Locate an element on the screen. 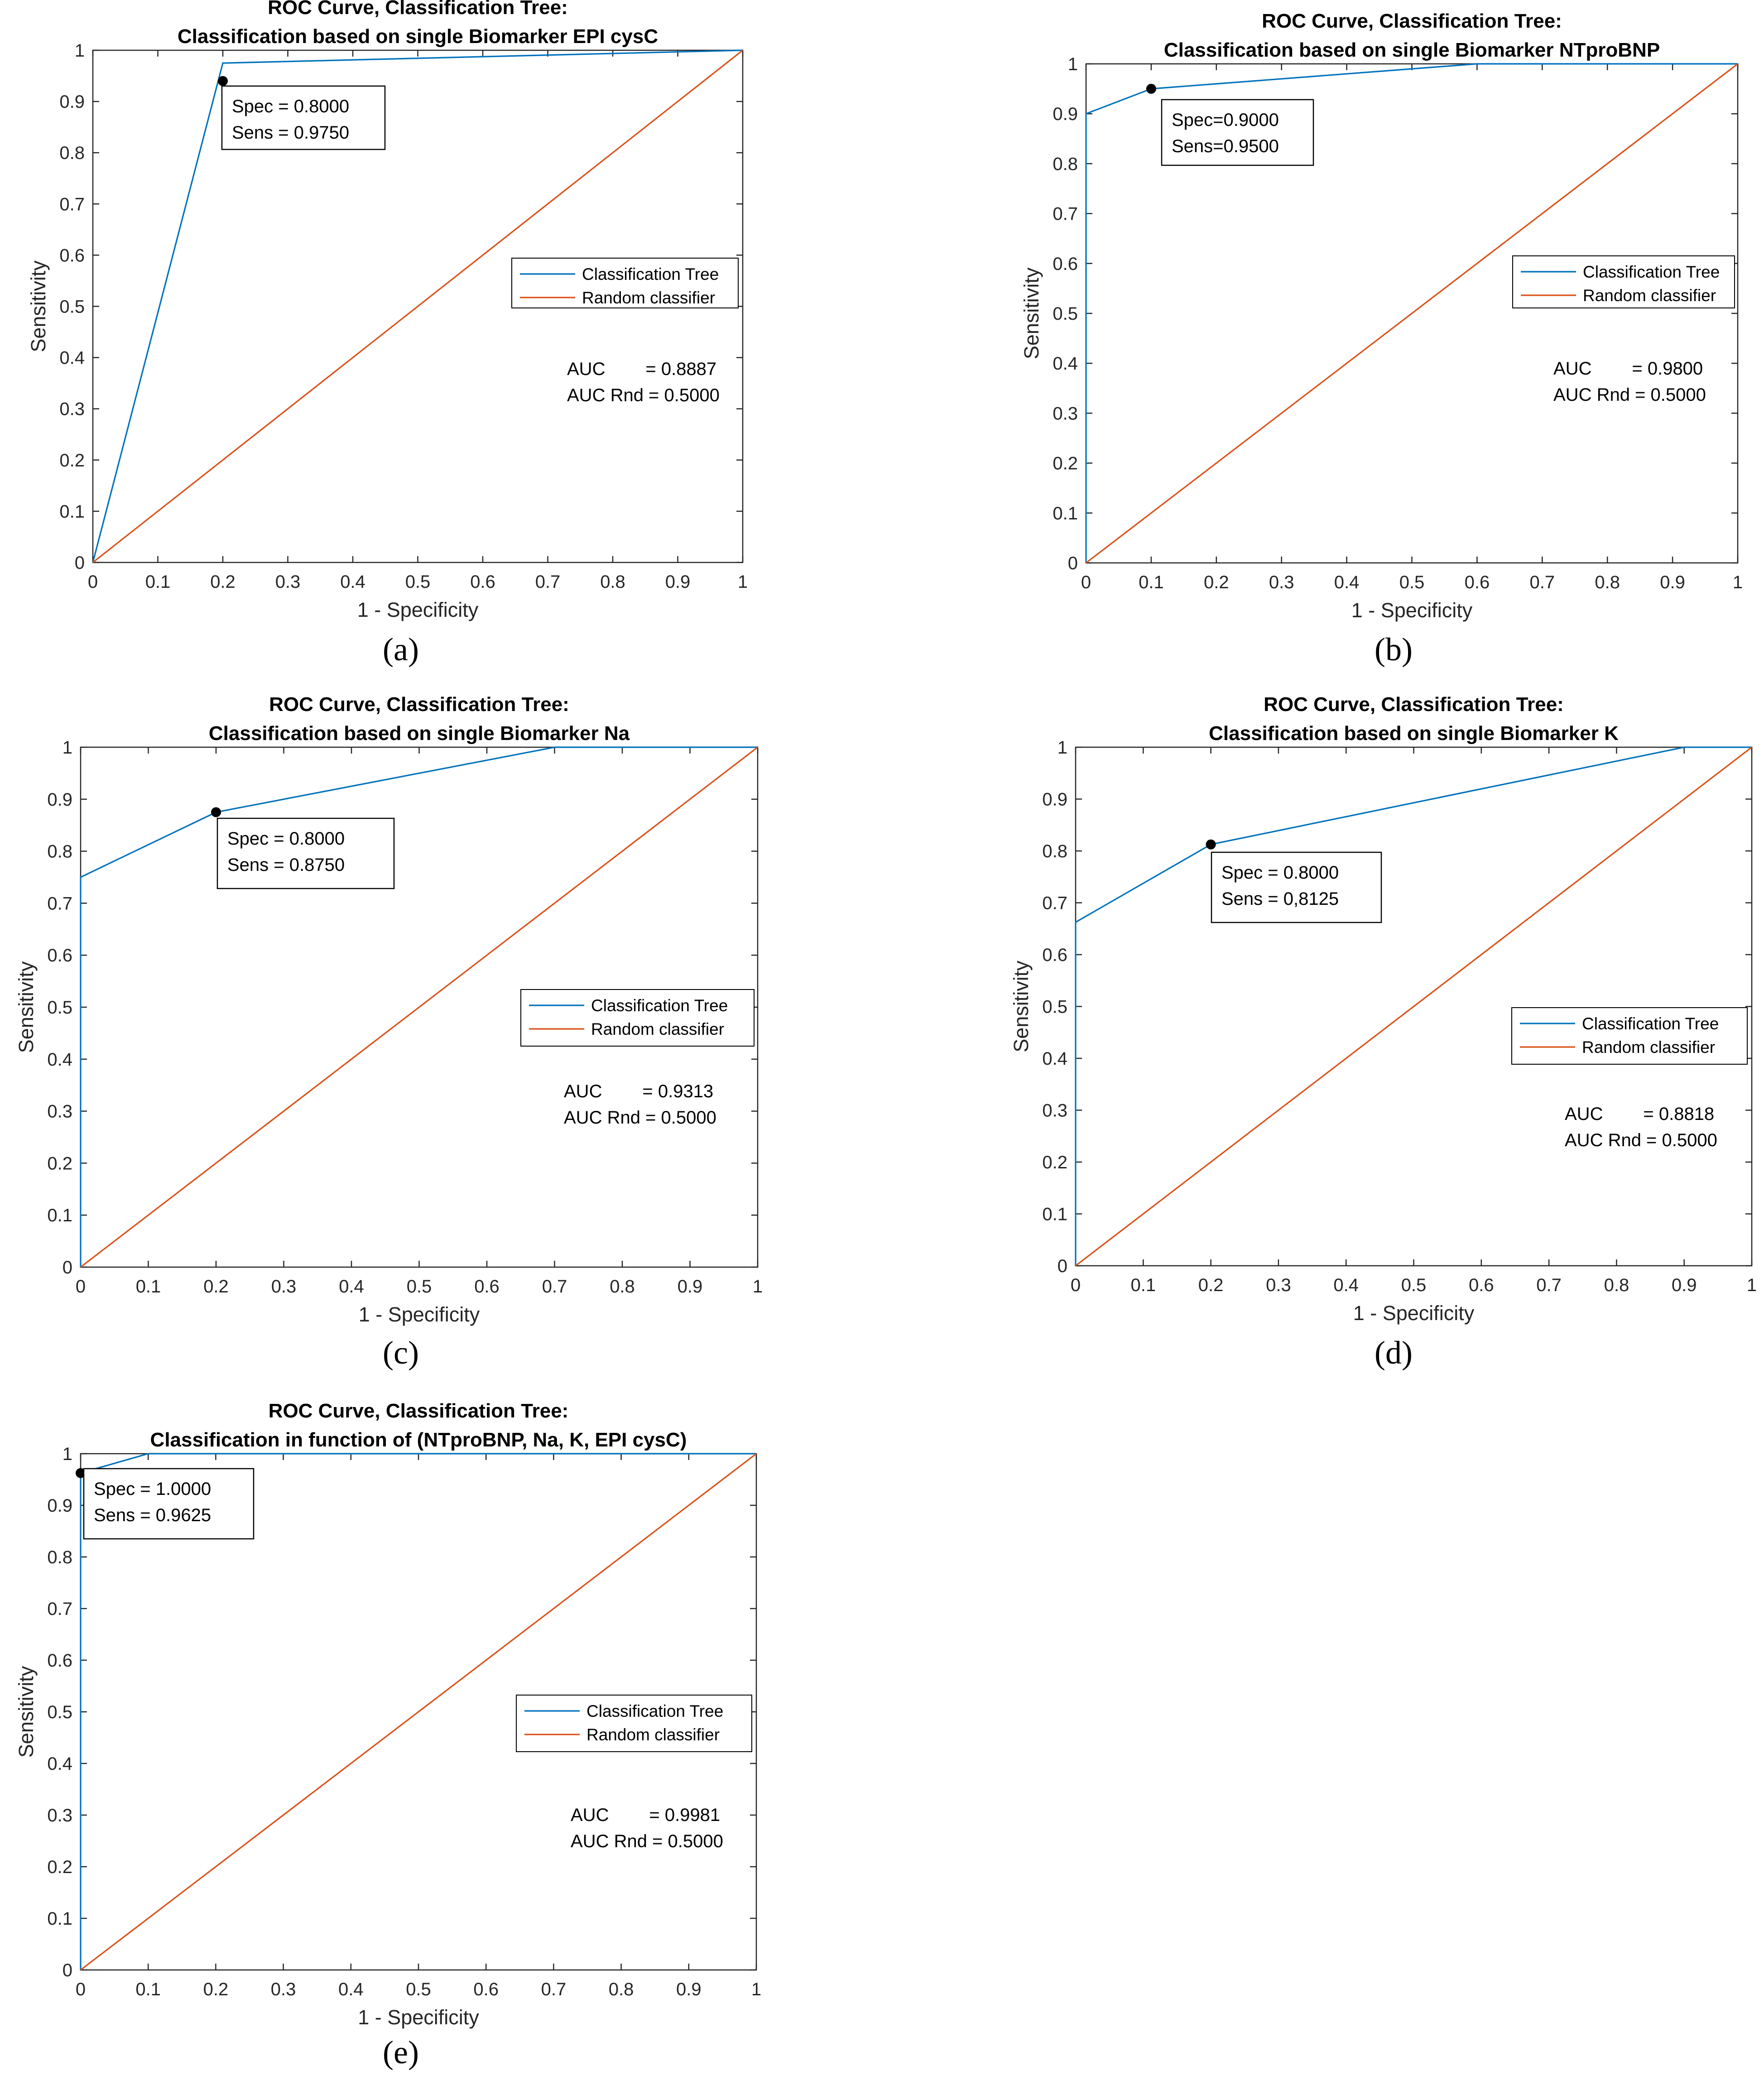 The height and width of the screenshot is (2080, 1764). auc-text: AUC = 0.9313 is located at coordinates (638, 1091).